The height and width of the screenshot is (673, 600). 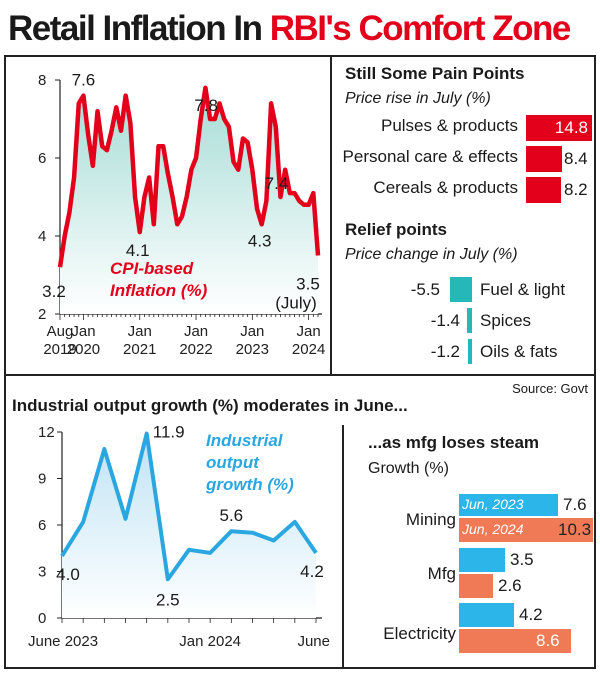 I want to click on divider-vertical-top, so click(x=331, y=215).